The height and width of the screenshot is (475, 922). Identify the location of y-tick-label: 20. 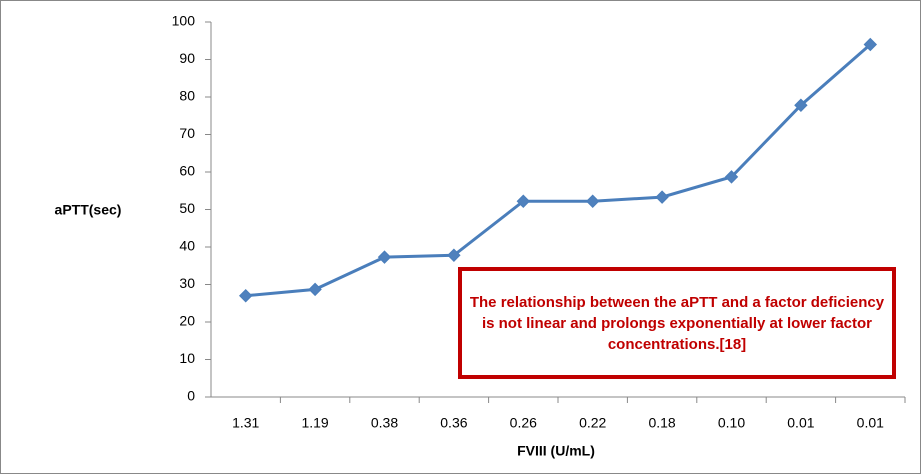
(187, 321).